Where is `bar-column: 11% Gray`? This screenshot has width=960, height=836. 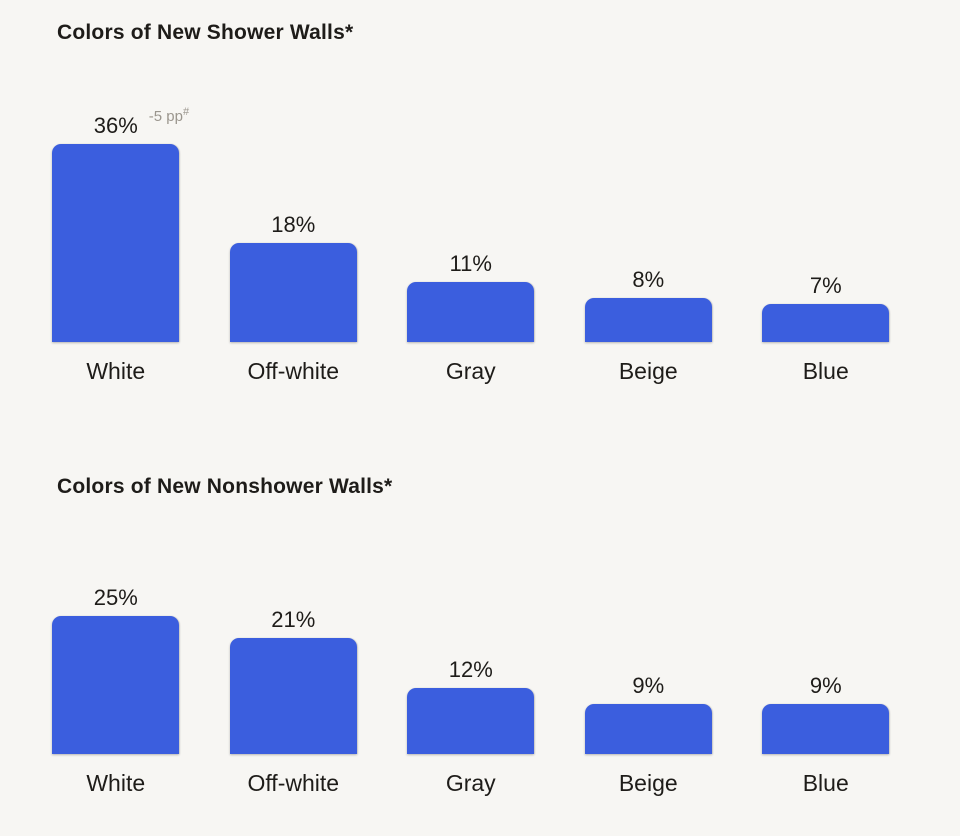 bar-column: 11% Gray is located at coordinates (471, 318).